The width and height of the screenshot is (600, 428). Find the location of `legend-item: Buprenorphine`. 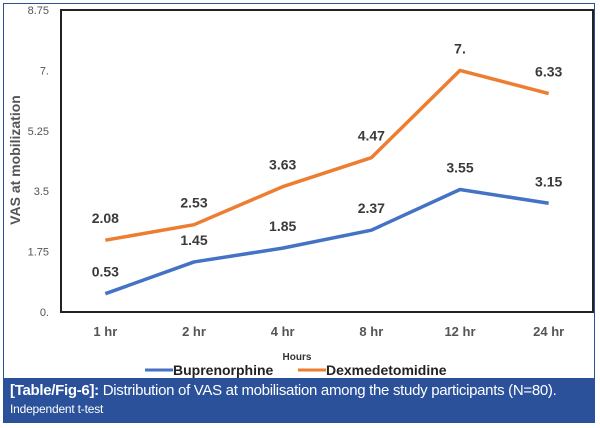

legend-item: Buprenorphine is located at coordinates (209, 370).